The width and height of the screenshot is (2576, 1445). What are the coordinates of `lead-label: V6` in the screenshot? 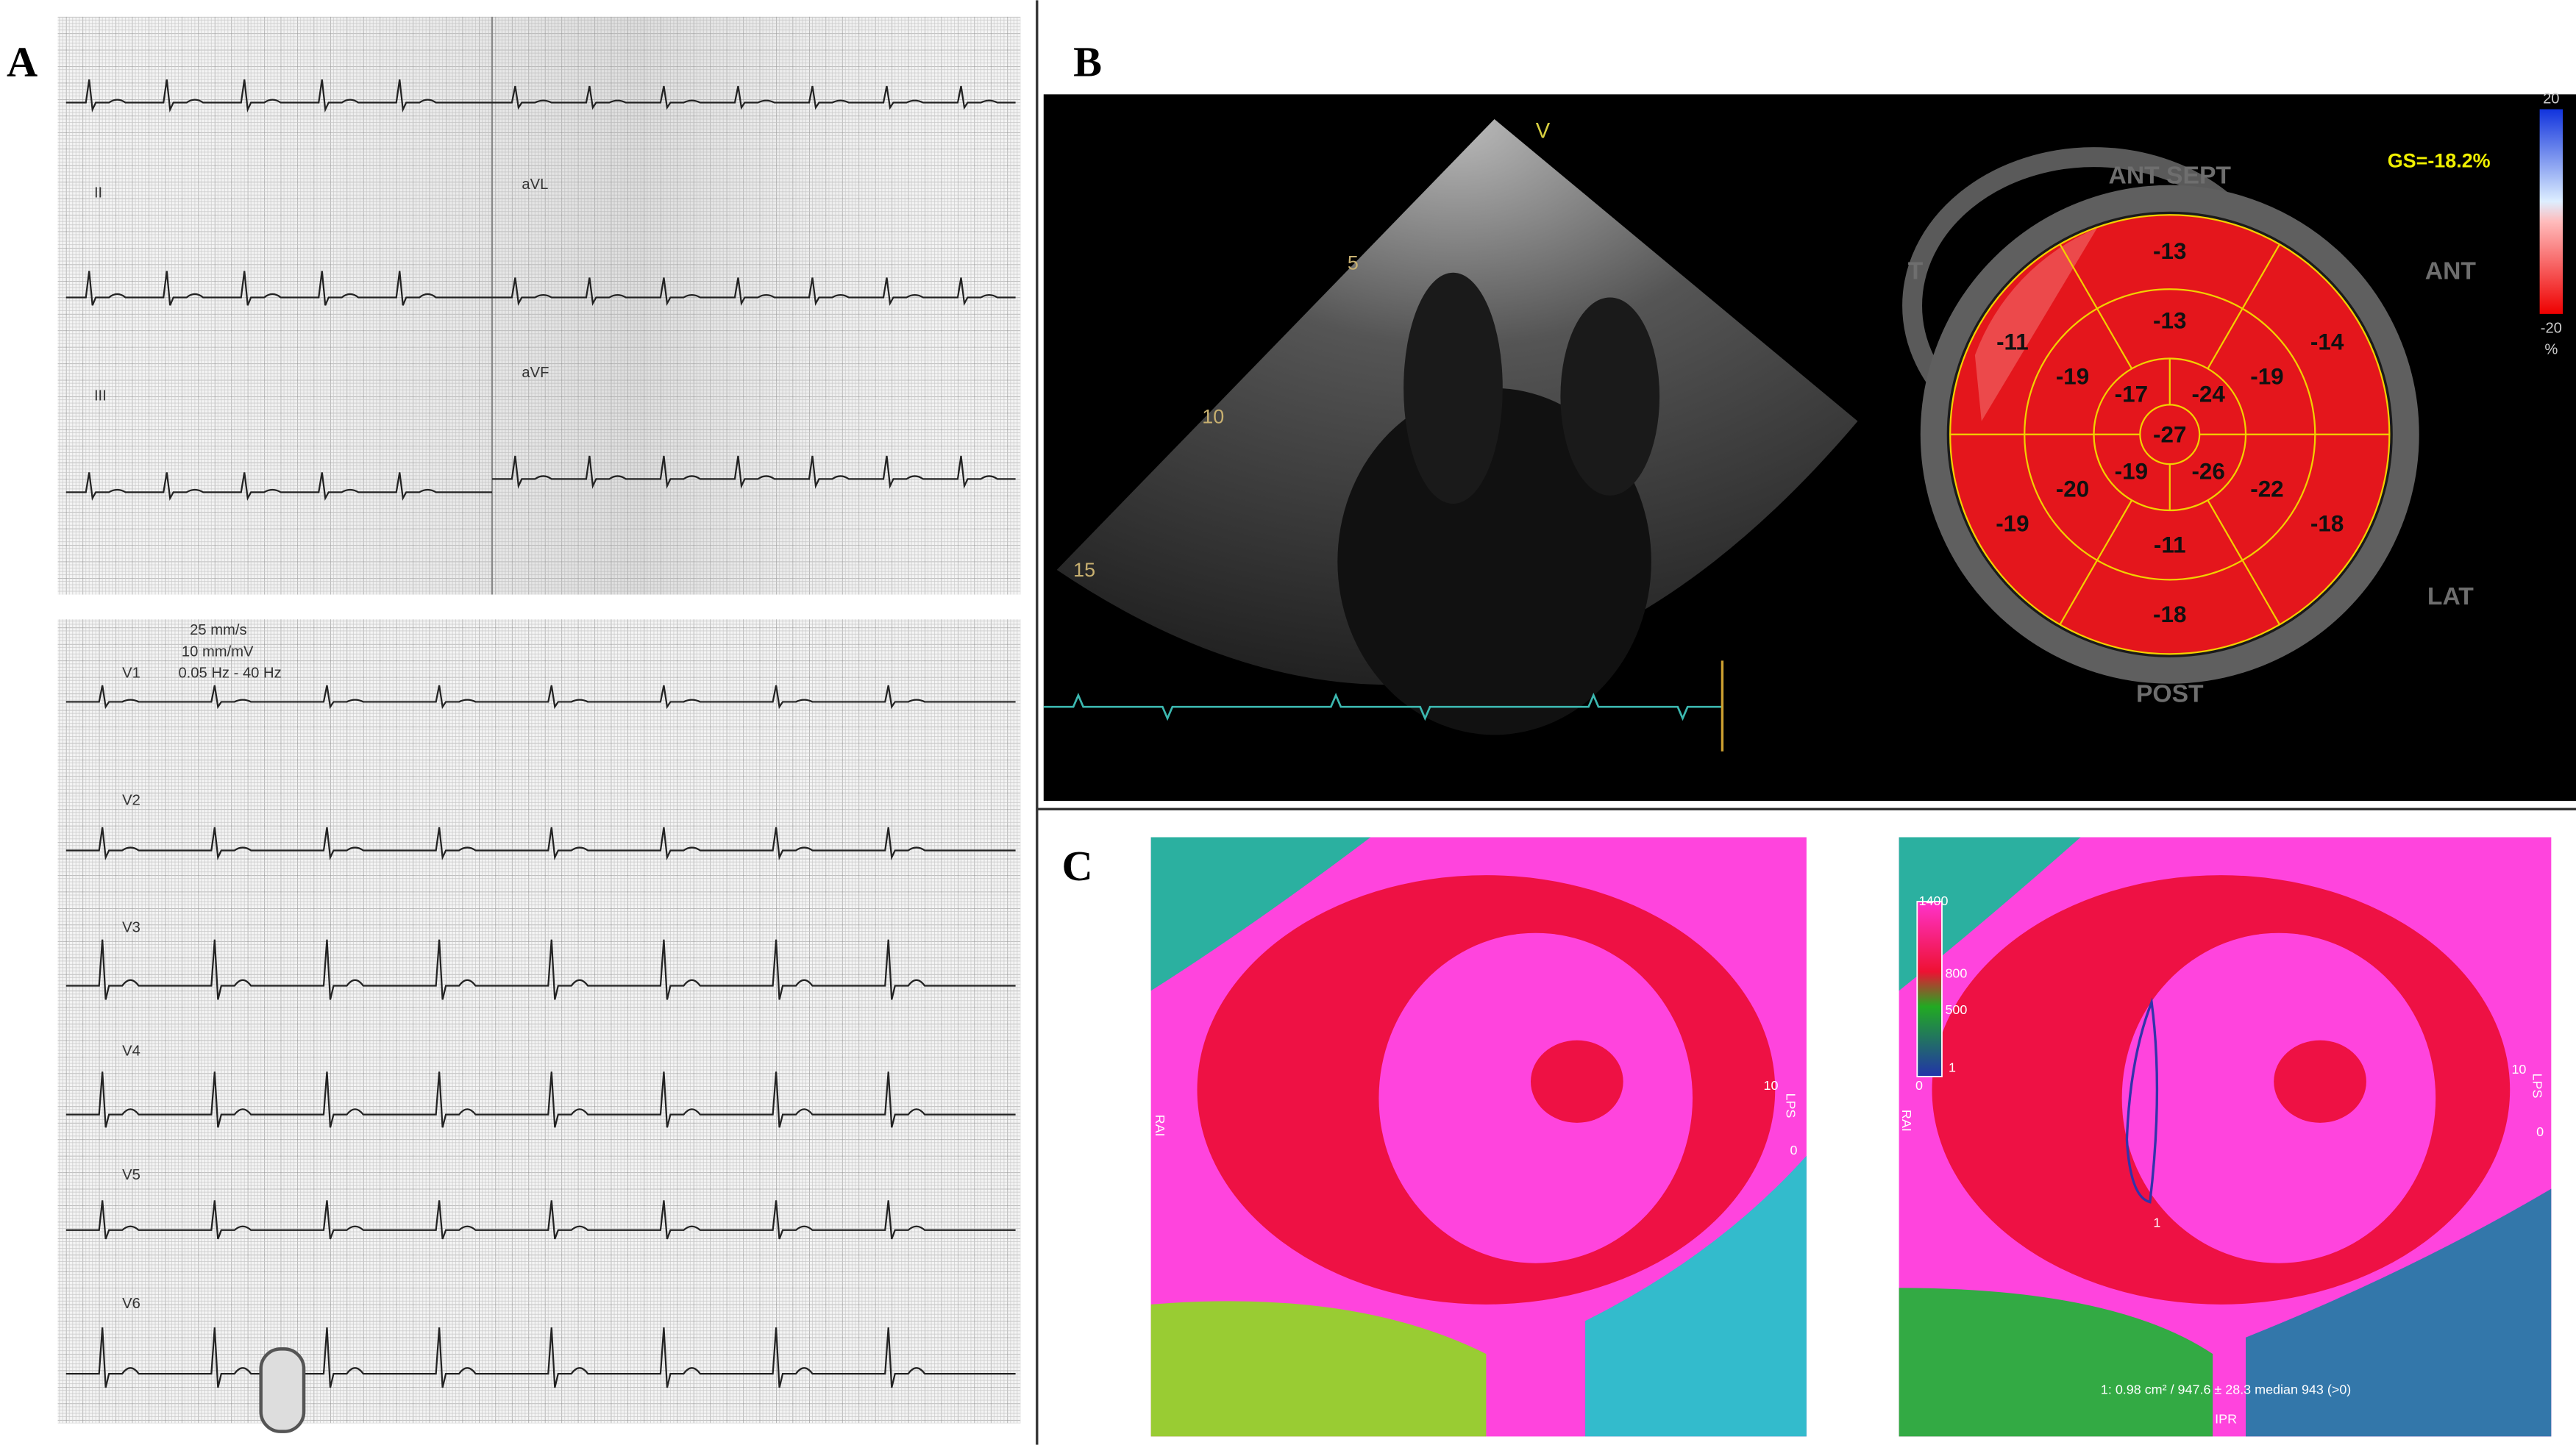 It's located at (131, 1304).